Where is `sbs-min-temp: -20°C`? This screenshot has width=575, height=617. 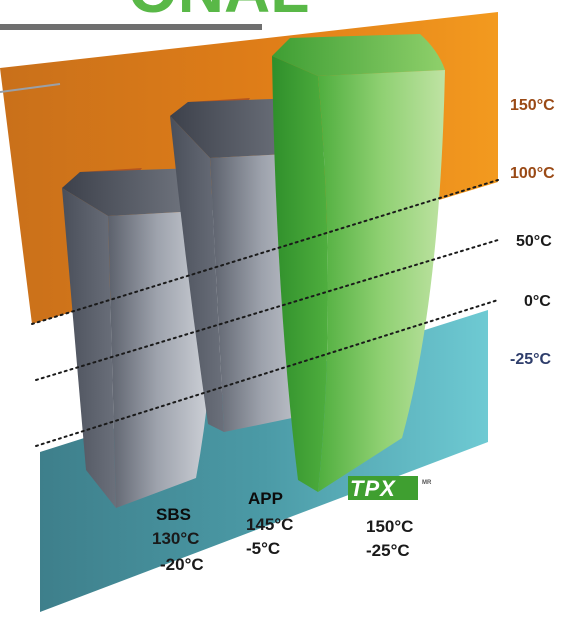
sbs-min-temp: -20°C is located at coordinates (182, 564).